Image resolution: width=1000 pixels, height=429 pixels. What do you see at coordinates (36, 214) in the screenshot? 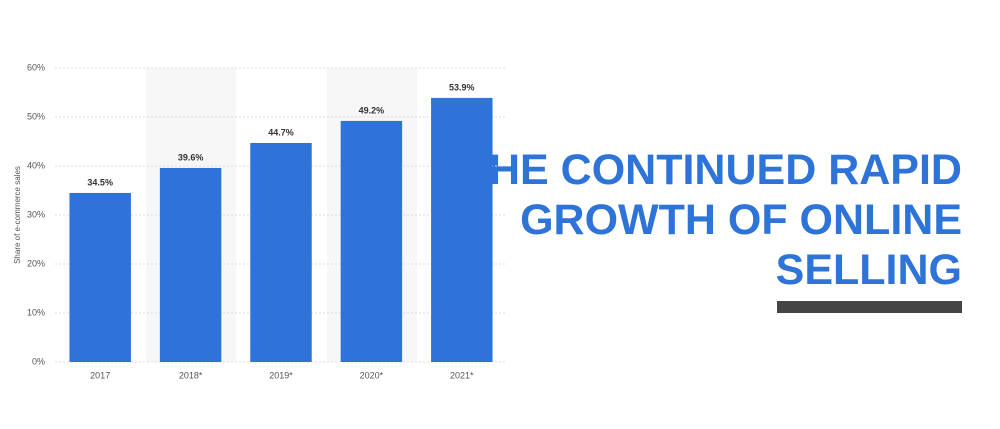
I see `y-tick-label: 30%` at bounding box center [36, 214].